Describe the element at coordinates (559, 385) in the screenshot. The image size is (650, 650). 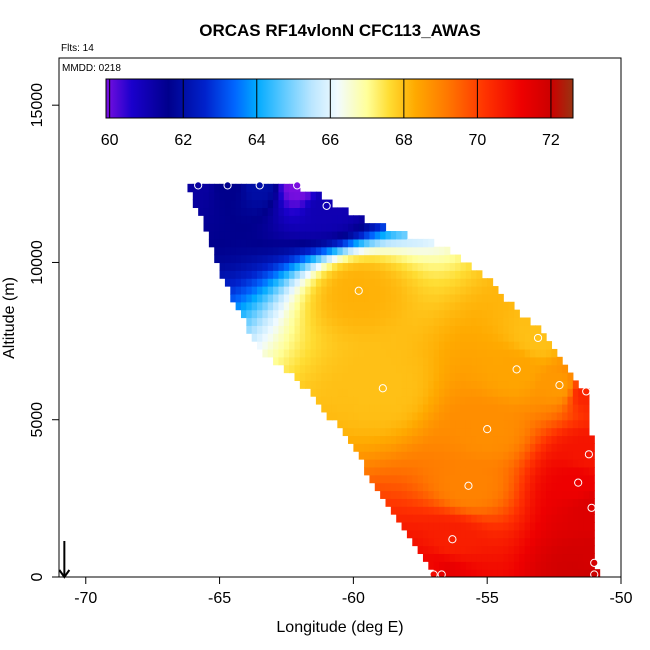
I see `sample-point` at that location.